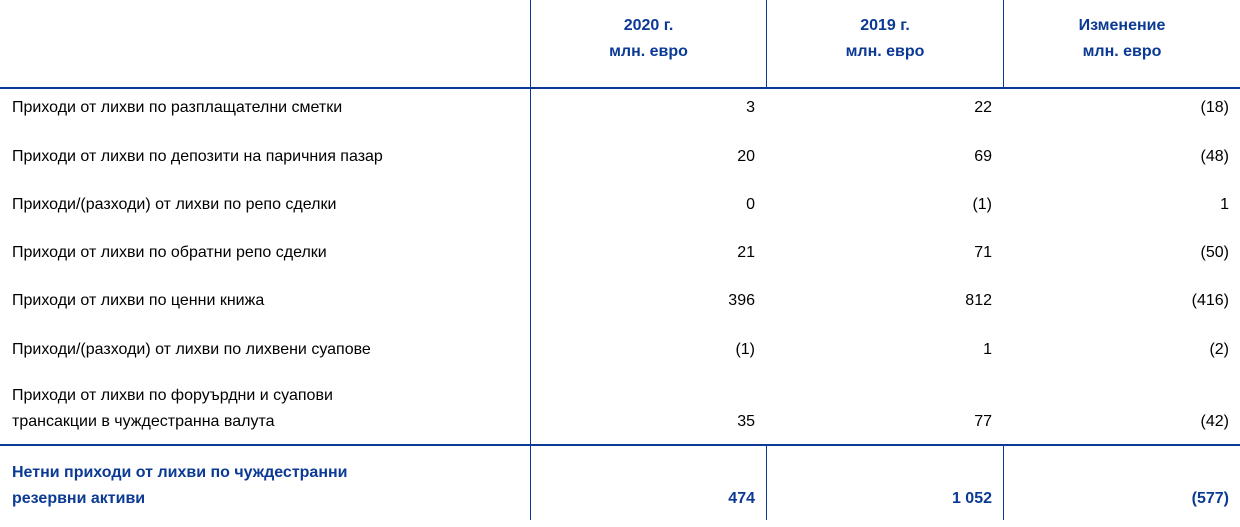  Describe the element at coordinates (79, 498) in the screenshot. I see `label-line: резервни активи` at that location.